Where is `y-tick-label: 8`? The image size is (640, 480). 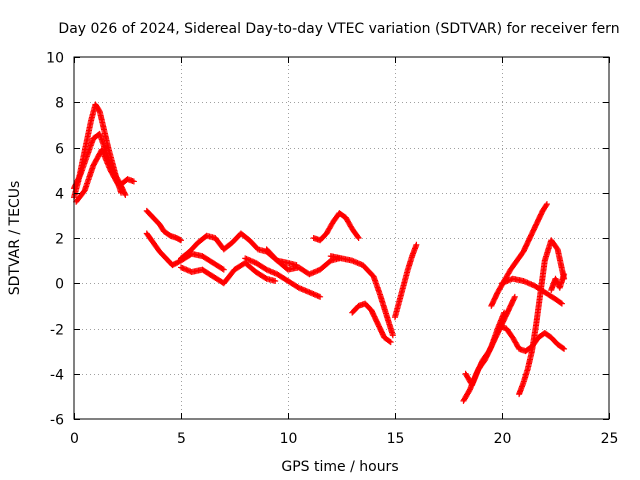 y-tick-label: 8 is located at coordinates (59, 104).